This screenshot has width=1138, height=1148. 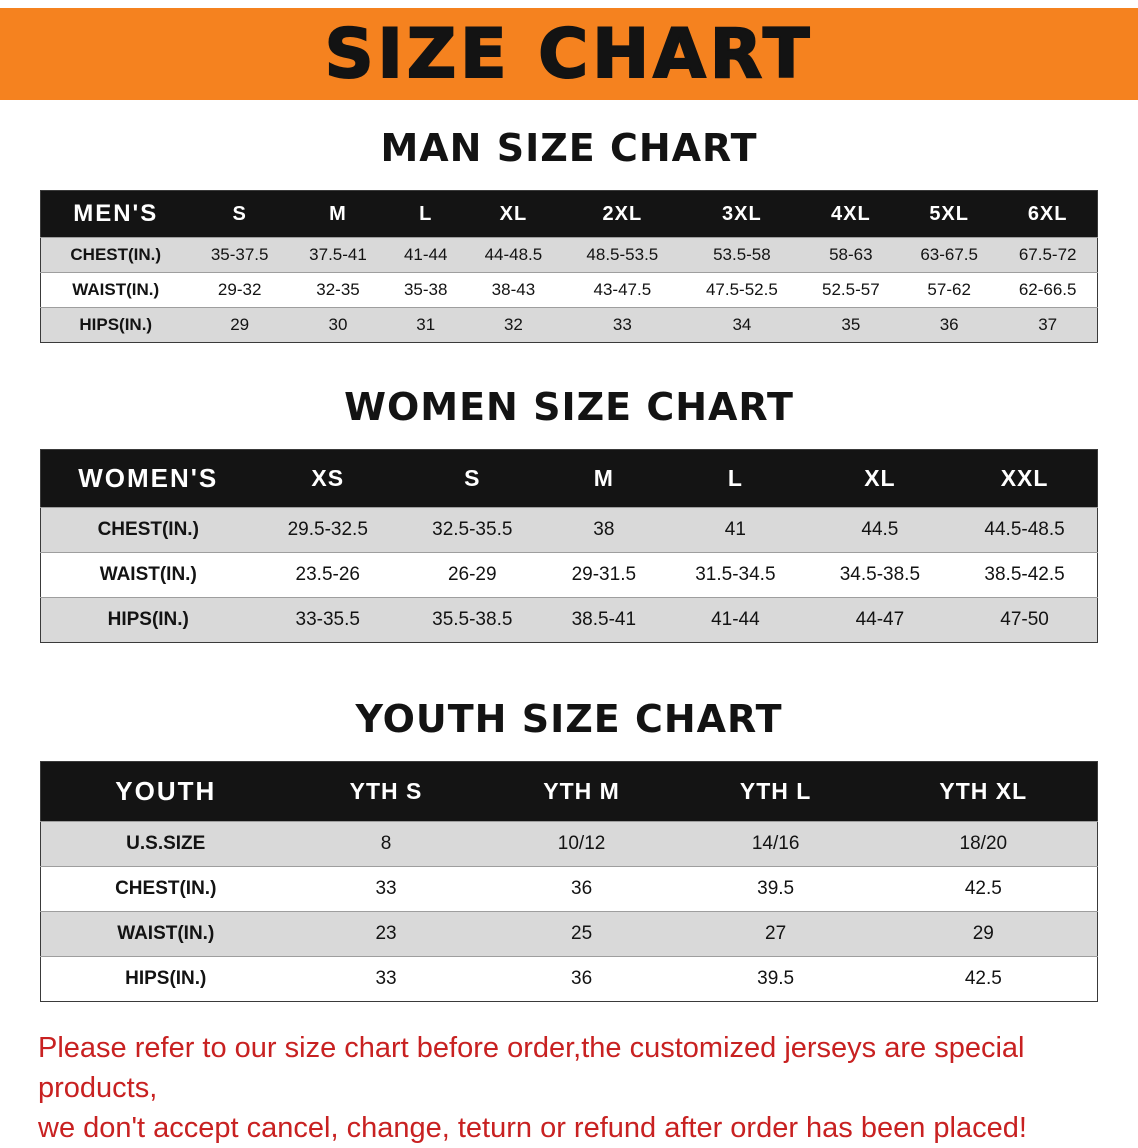 I want to click on measurement-value: 35.5-38.5, so click(x=472, y=619).